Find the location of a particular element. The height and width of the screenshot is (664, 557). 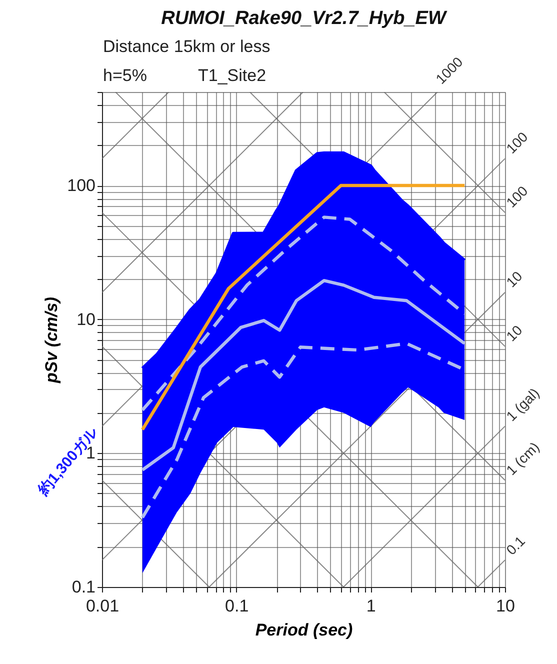

x-tick-label: 1 is located at coordinates (371, 606).